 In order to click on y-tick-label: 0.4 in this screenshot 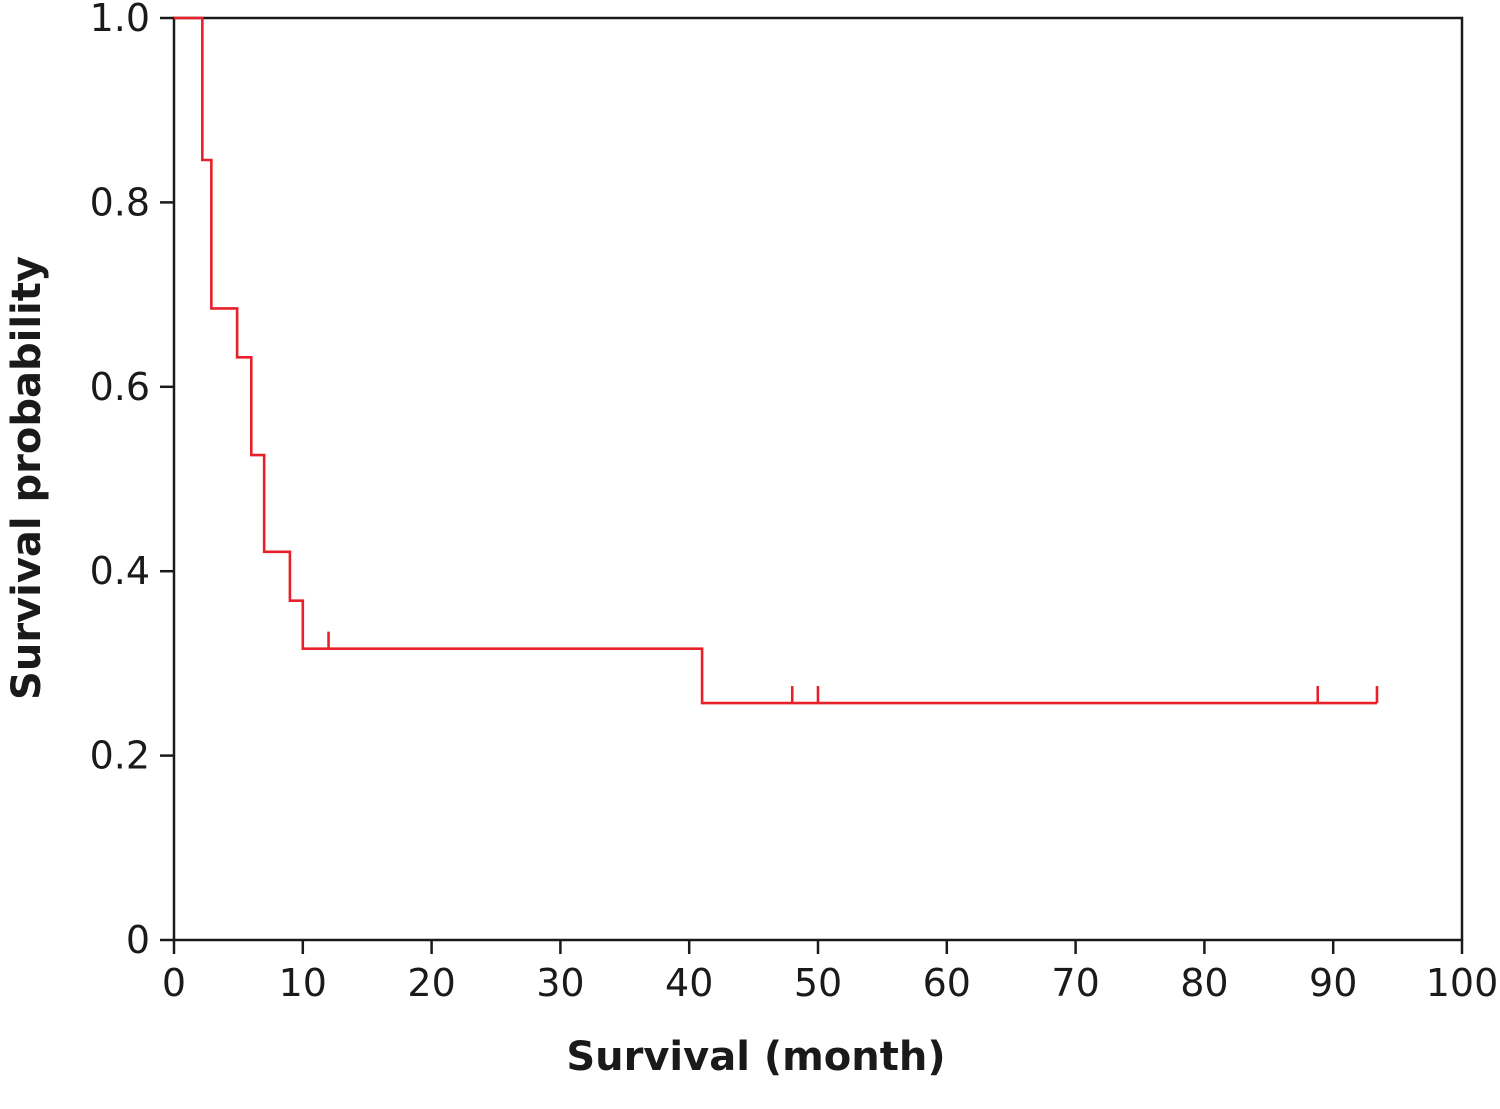, I will do `click(120, 571)`.